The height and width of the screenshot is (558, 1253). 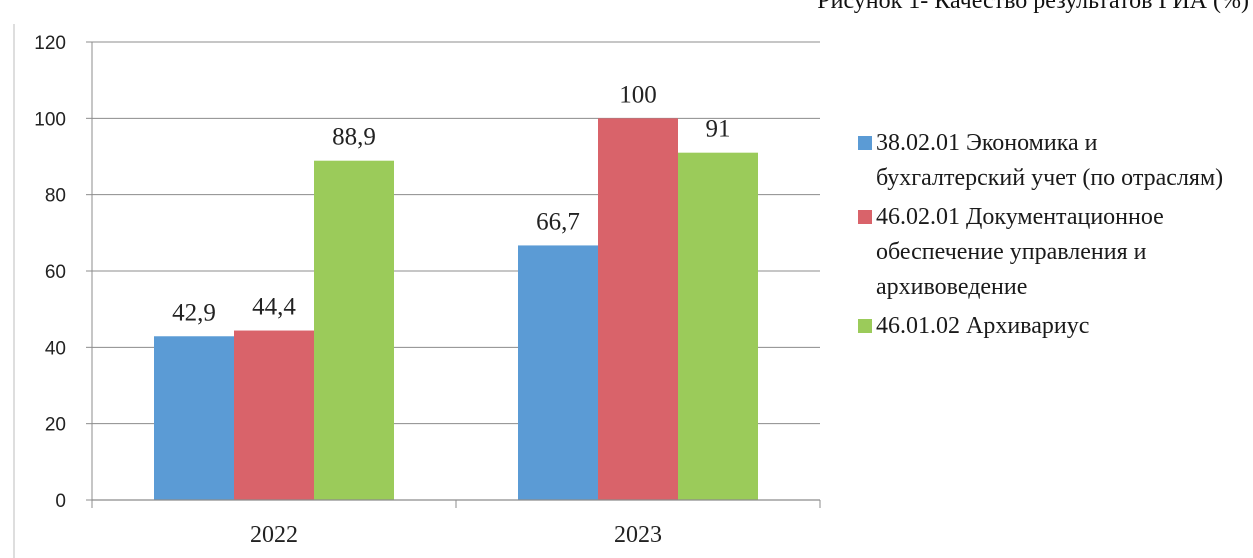 I want to click on y-tick-label: 20, so click(x=55, y=425).